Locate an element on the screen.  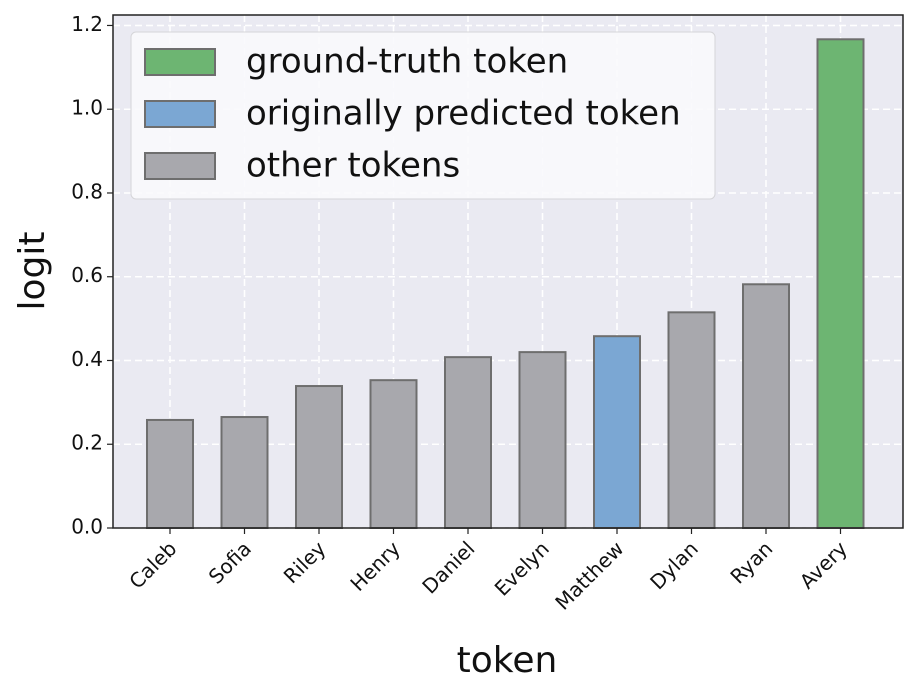
x-tick-label: Avery is located at coordinates (823, 564).